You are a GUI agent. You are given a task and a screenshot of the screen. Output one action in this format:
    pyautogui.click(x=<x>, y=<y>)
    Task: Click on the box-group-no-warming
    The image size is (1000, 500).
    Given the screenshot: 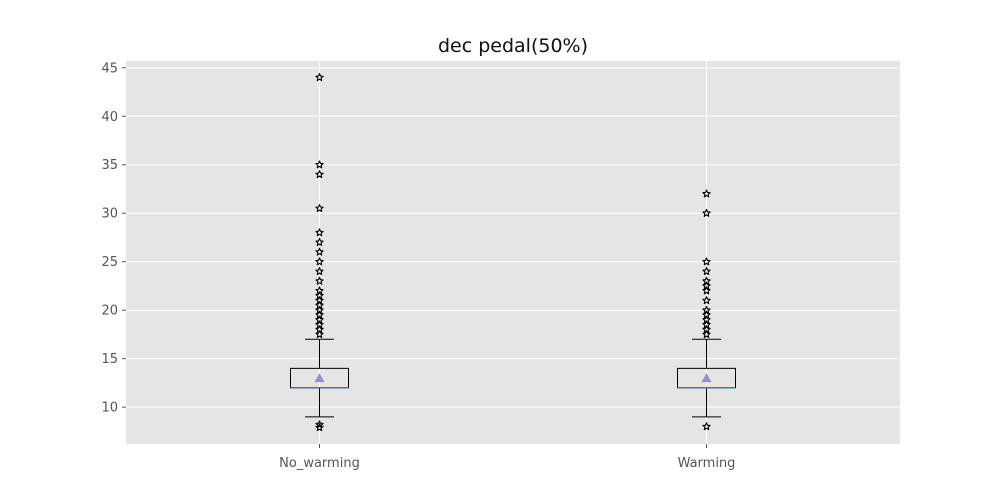 What is the action you would take?
    pyautogui.click(x=319, y=252)
    